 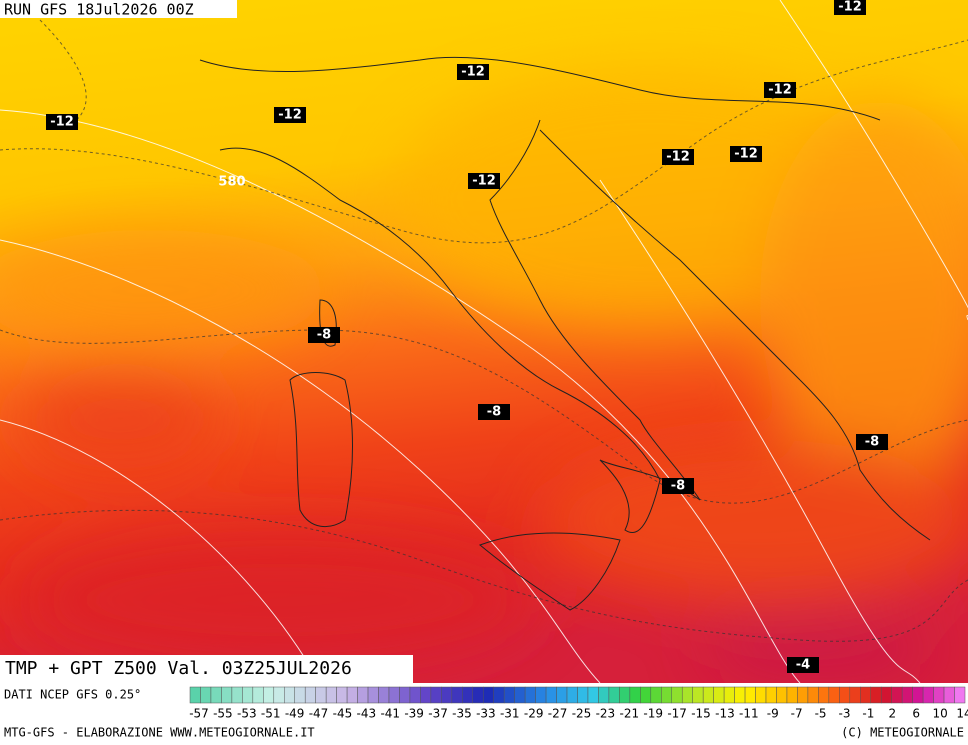 I want to click on colorbar-label: -49, so click(x=295, y=714).